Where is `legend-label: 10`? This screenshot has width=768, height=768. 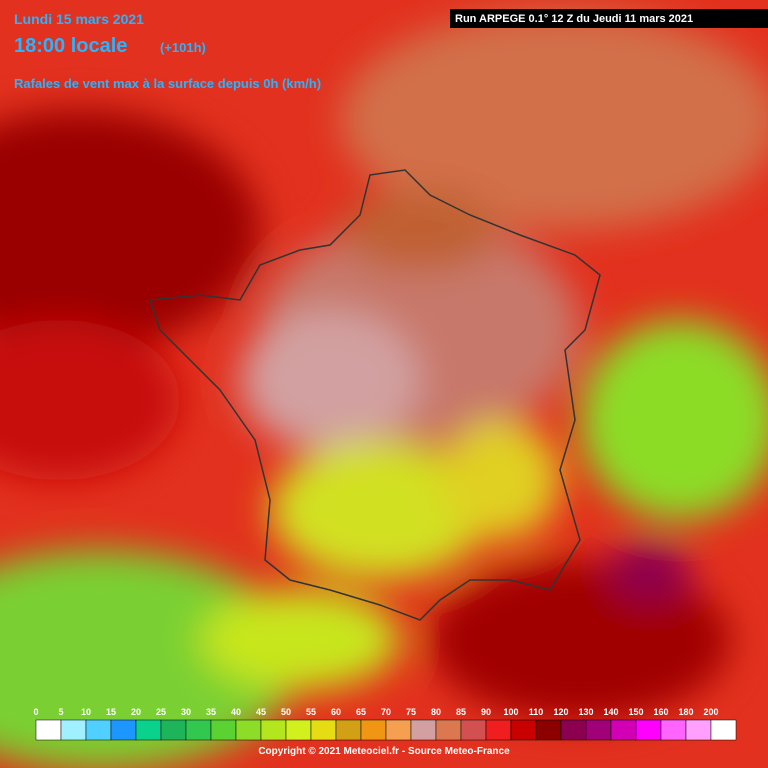 legend-label: 10 is located at coordinates (86, 712).